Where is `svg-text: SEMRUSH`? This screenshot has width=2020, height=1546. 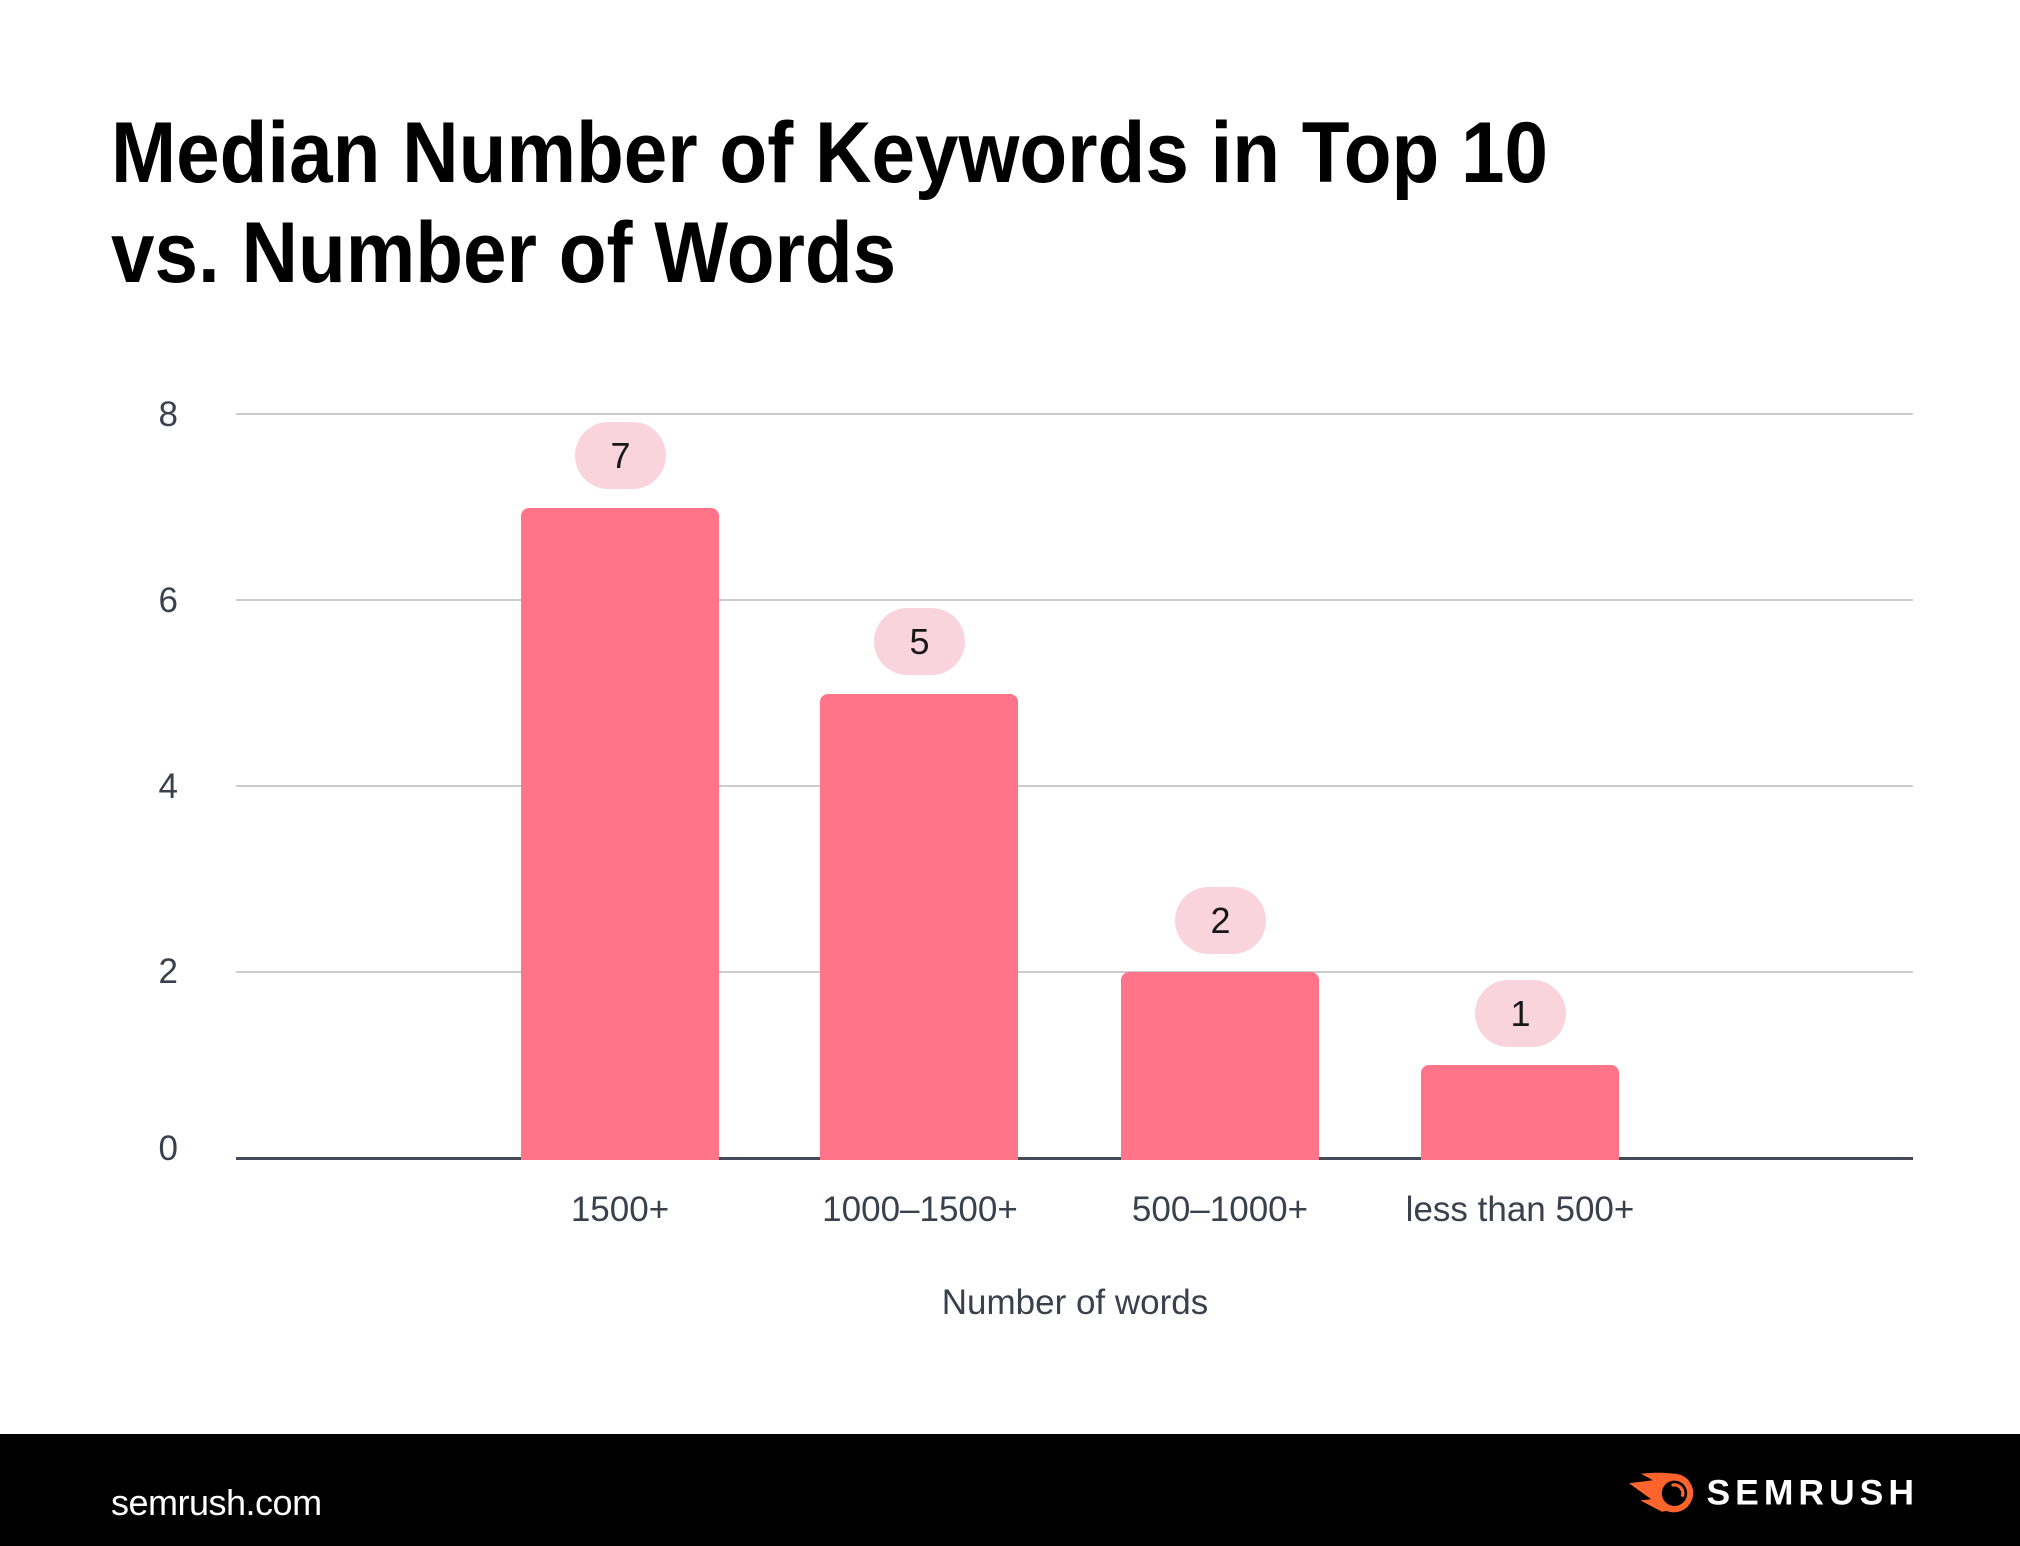 svg-text: SEMRUSH is located at coordinates (1812, 1493).